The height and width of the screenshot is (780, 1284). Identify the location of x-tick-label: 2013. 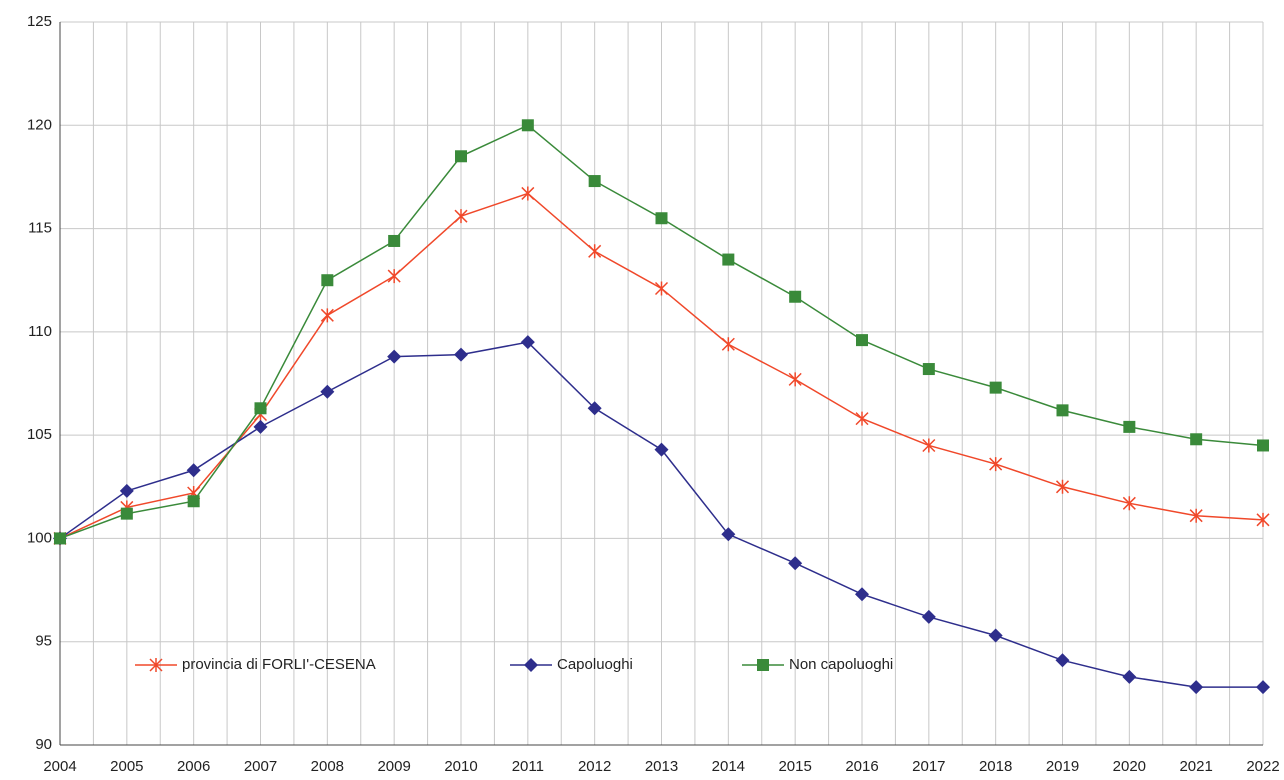
(661, 766).